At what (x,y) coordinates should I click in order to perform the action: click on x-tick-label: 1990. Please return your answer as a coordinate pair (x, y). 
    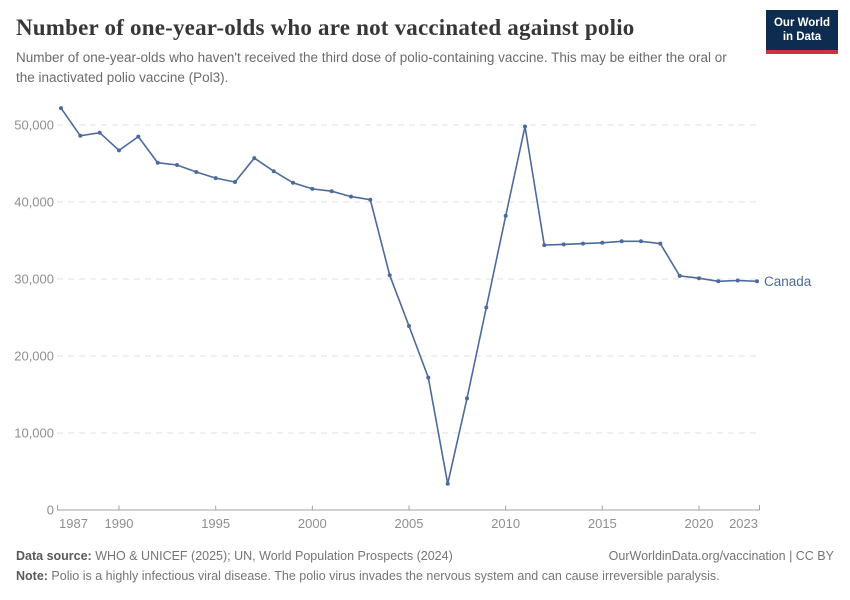
    Looking at the image, I should click on (119, 523).